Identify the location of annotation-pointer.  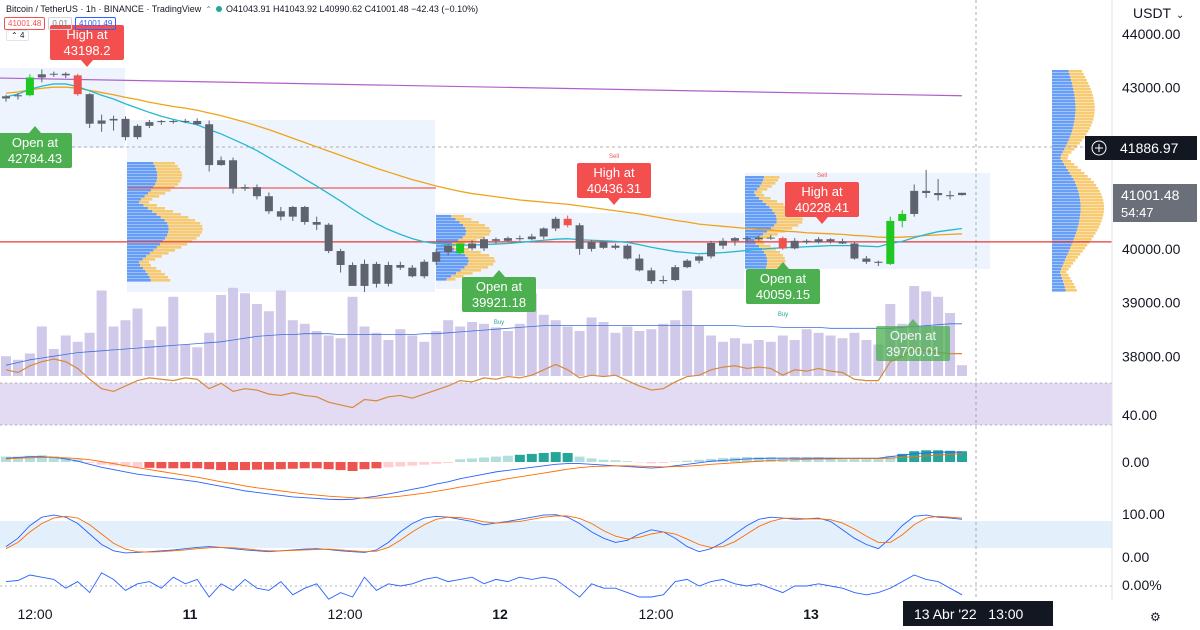
(913, 322).